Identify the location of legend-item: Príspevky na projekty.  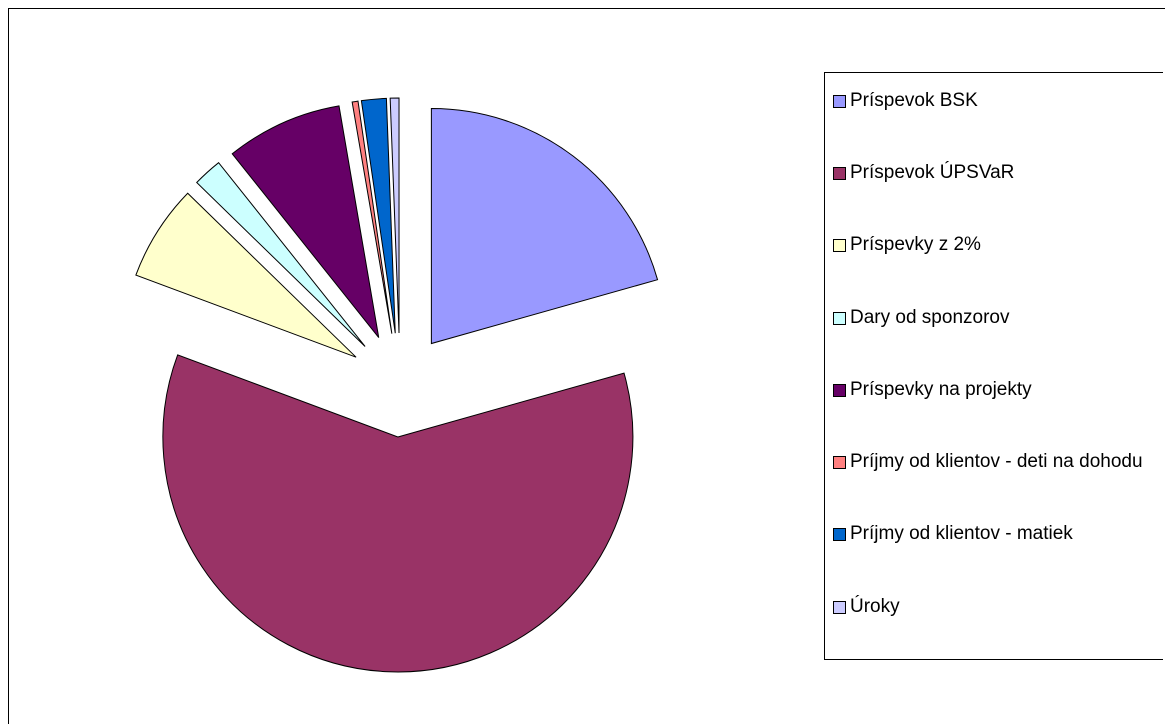
(999, 390).